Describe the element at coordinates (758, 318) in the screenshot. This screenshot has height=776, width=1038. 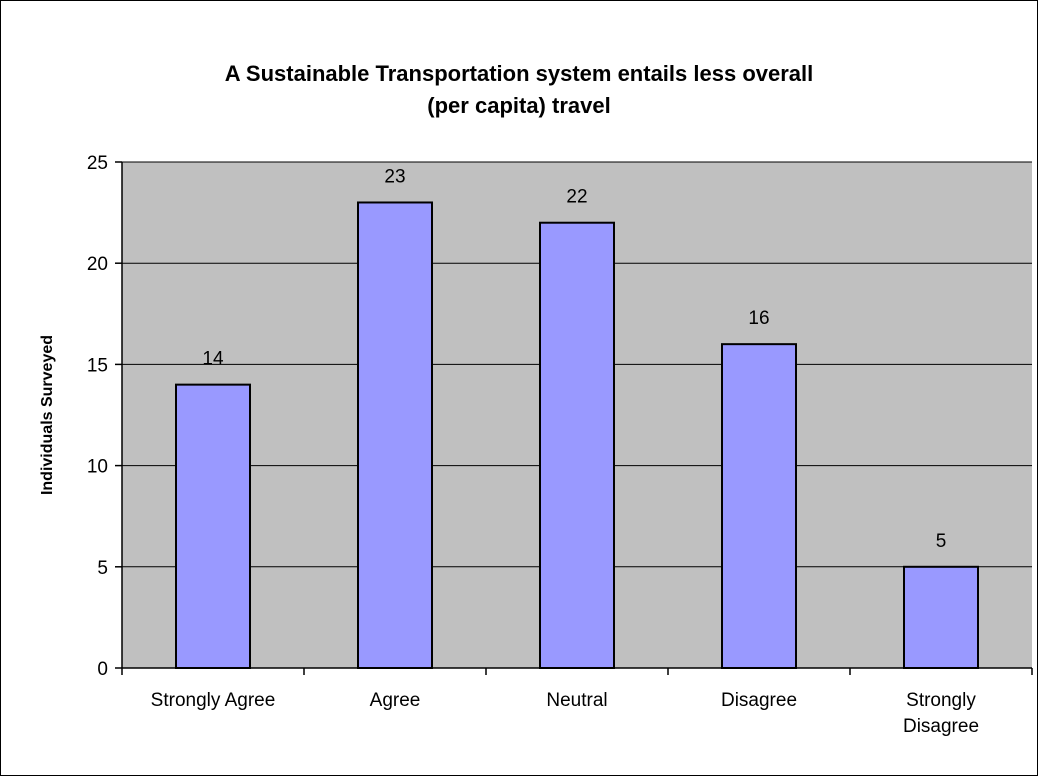
I see `data-label-3: 16` at that location.